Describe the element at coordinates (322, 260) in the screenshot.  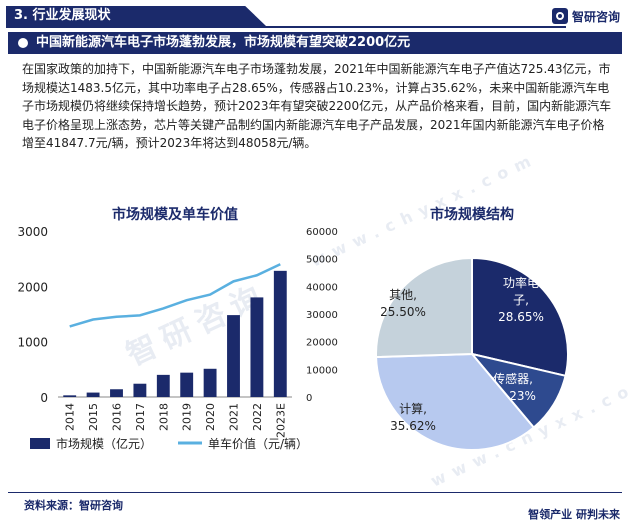
I see `y-right-tick-label: 50000` at that location.